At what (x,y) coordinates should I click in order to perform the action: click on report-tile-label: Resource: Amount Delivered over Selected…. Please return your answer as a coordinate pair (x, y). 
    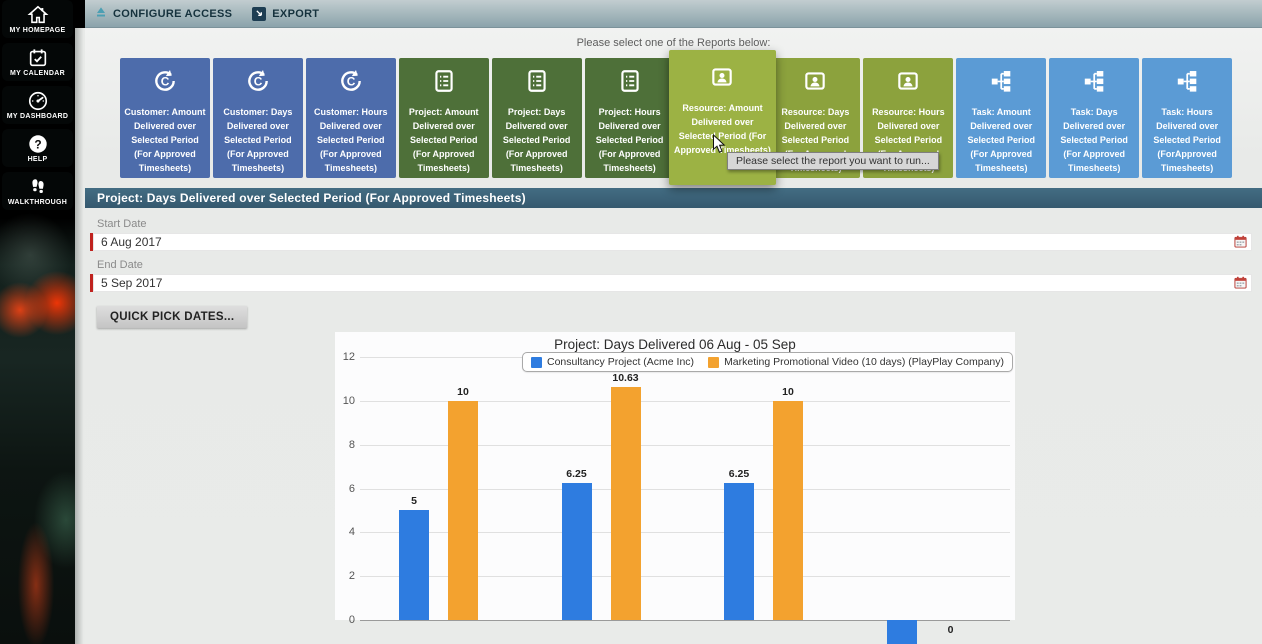
    Looking at the image, I should click on (722, 129).